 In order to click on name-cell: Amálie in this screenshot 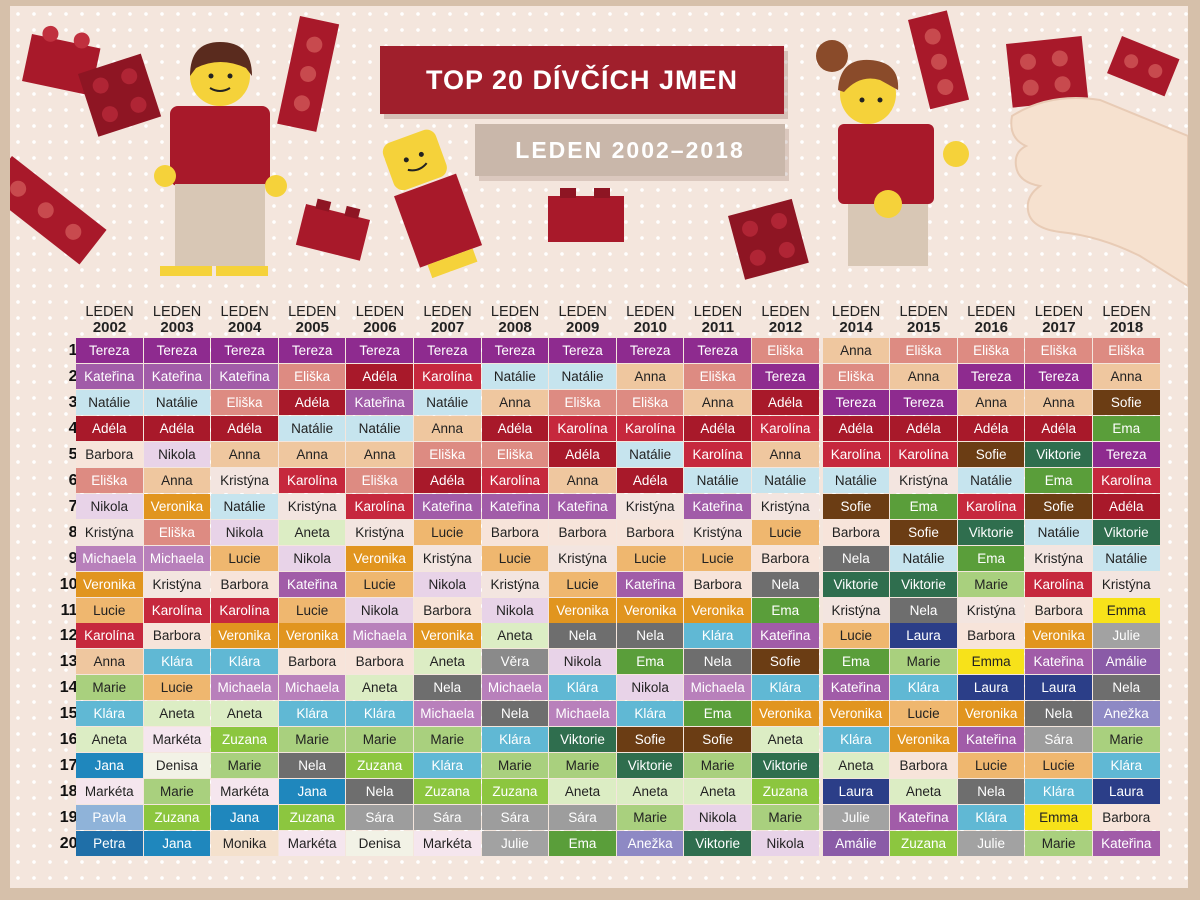, I will do `click(856, 844)`.